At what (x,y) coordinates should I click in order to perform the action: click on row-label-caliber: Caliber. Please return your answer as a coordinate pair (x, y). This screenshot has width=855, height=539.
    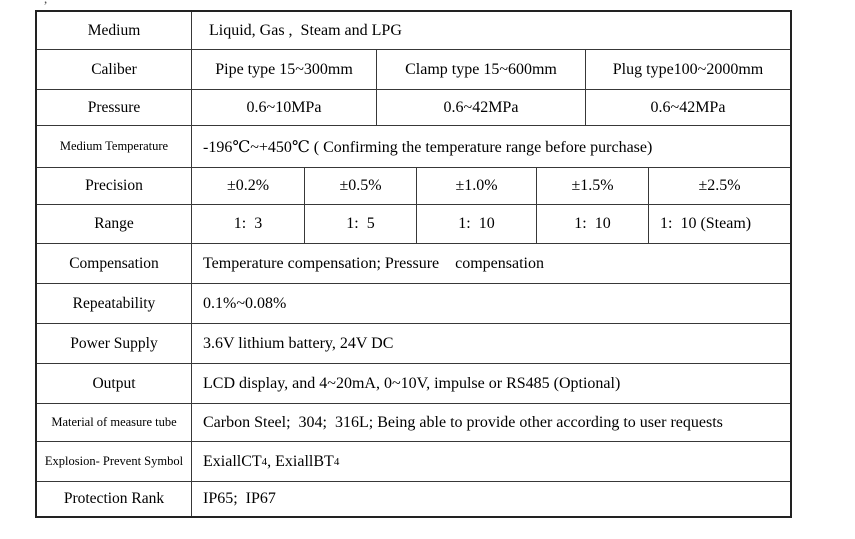
    Looking at the image, I should click on (114, 69).